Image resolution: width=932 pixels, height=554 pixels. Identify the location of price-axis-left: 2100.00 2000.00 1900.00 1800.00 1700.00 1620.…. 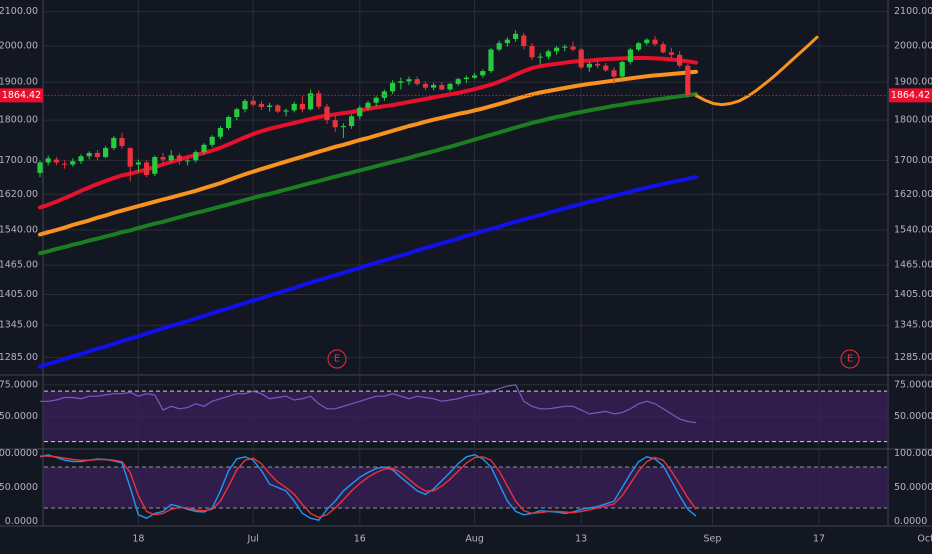
(19, 184).